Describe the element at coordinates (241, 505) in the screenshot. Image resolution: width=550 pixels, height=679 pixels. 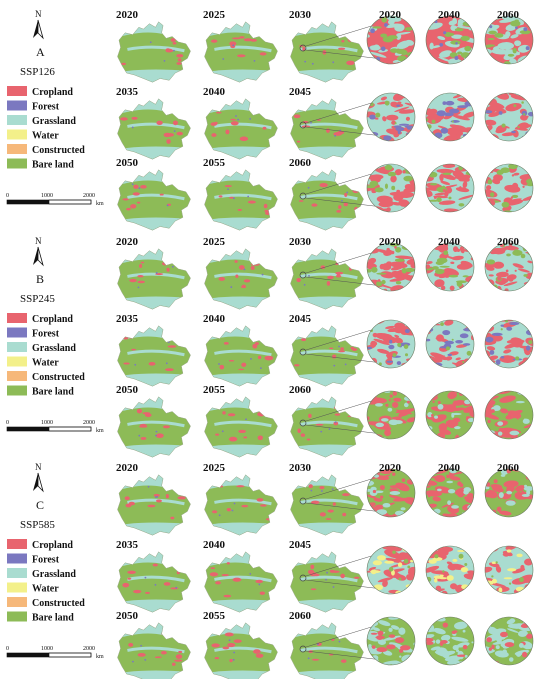
I see `map-ssp585-2025` at that location.